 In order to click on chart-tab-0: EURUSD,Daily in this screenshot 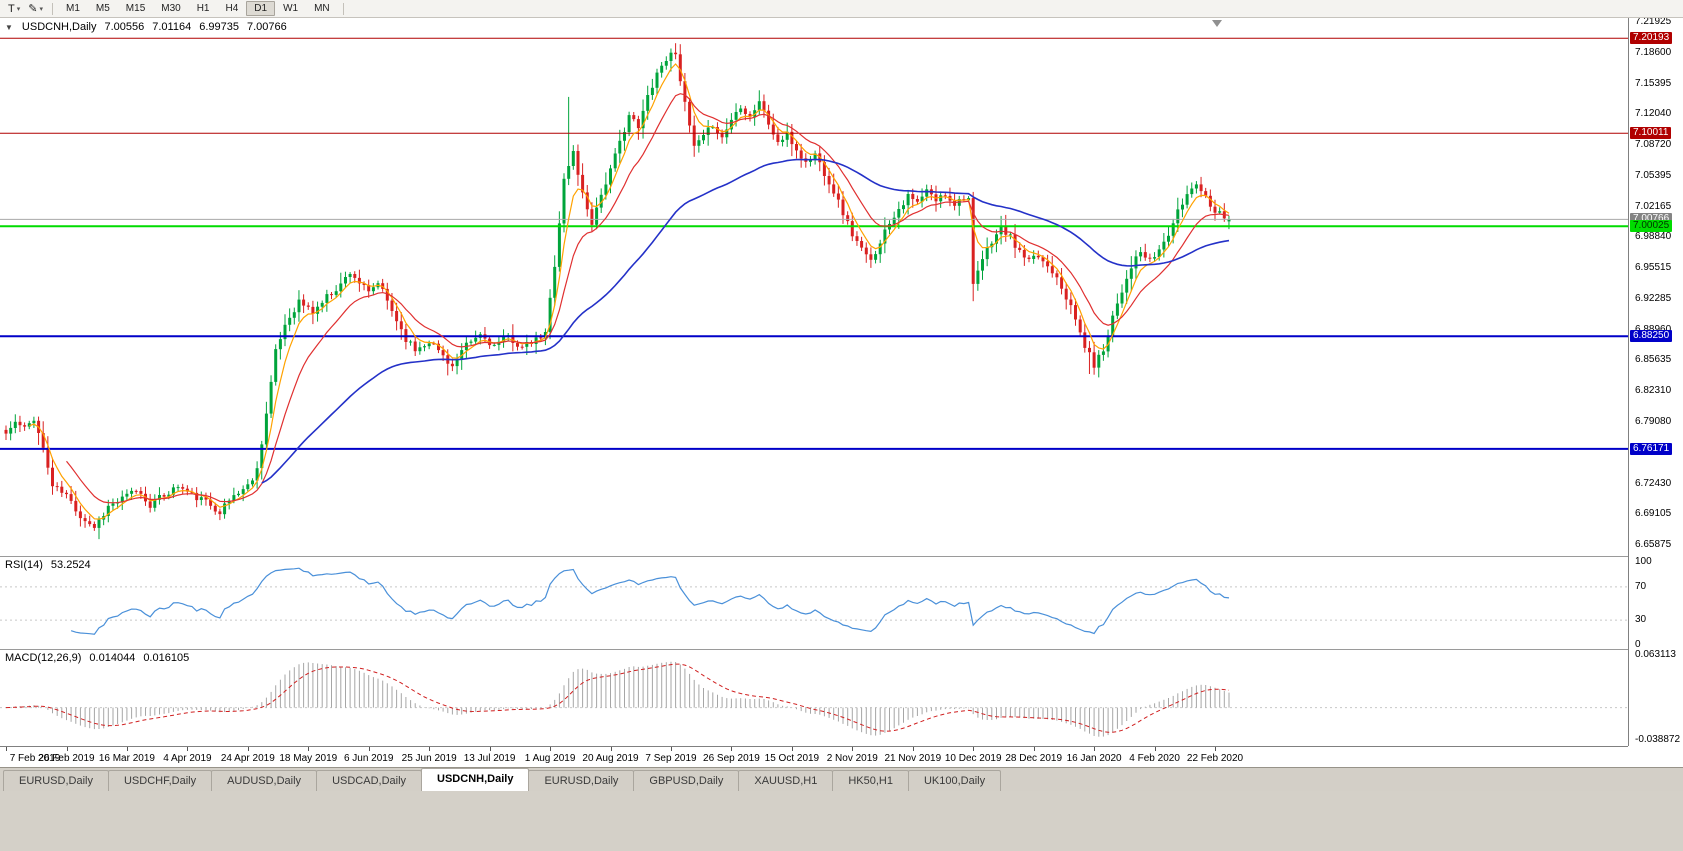, I will do `click(56, 780)`.